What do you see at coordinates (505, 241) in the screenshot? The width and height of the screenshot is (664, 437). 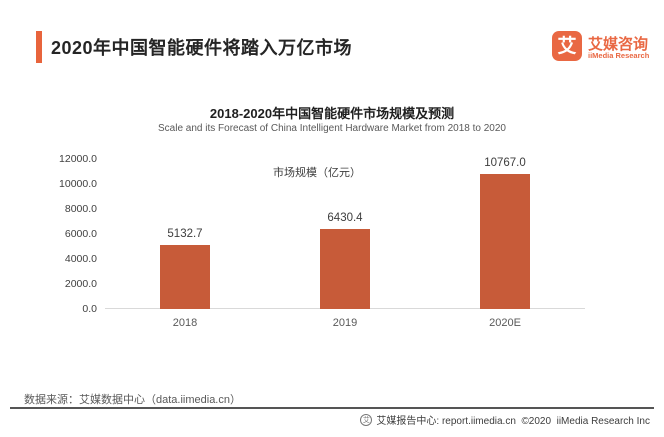 I see `bar-2020E` at bounding box center [505, 241].